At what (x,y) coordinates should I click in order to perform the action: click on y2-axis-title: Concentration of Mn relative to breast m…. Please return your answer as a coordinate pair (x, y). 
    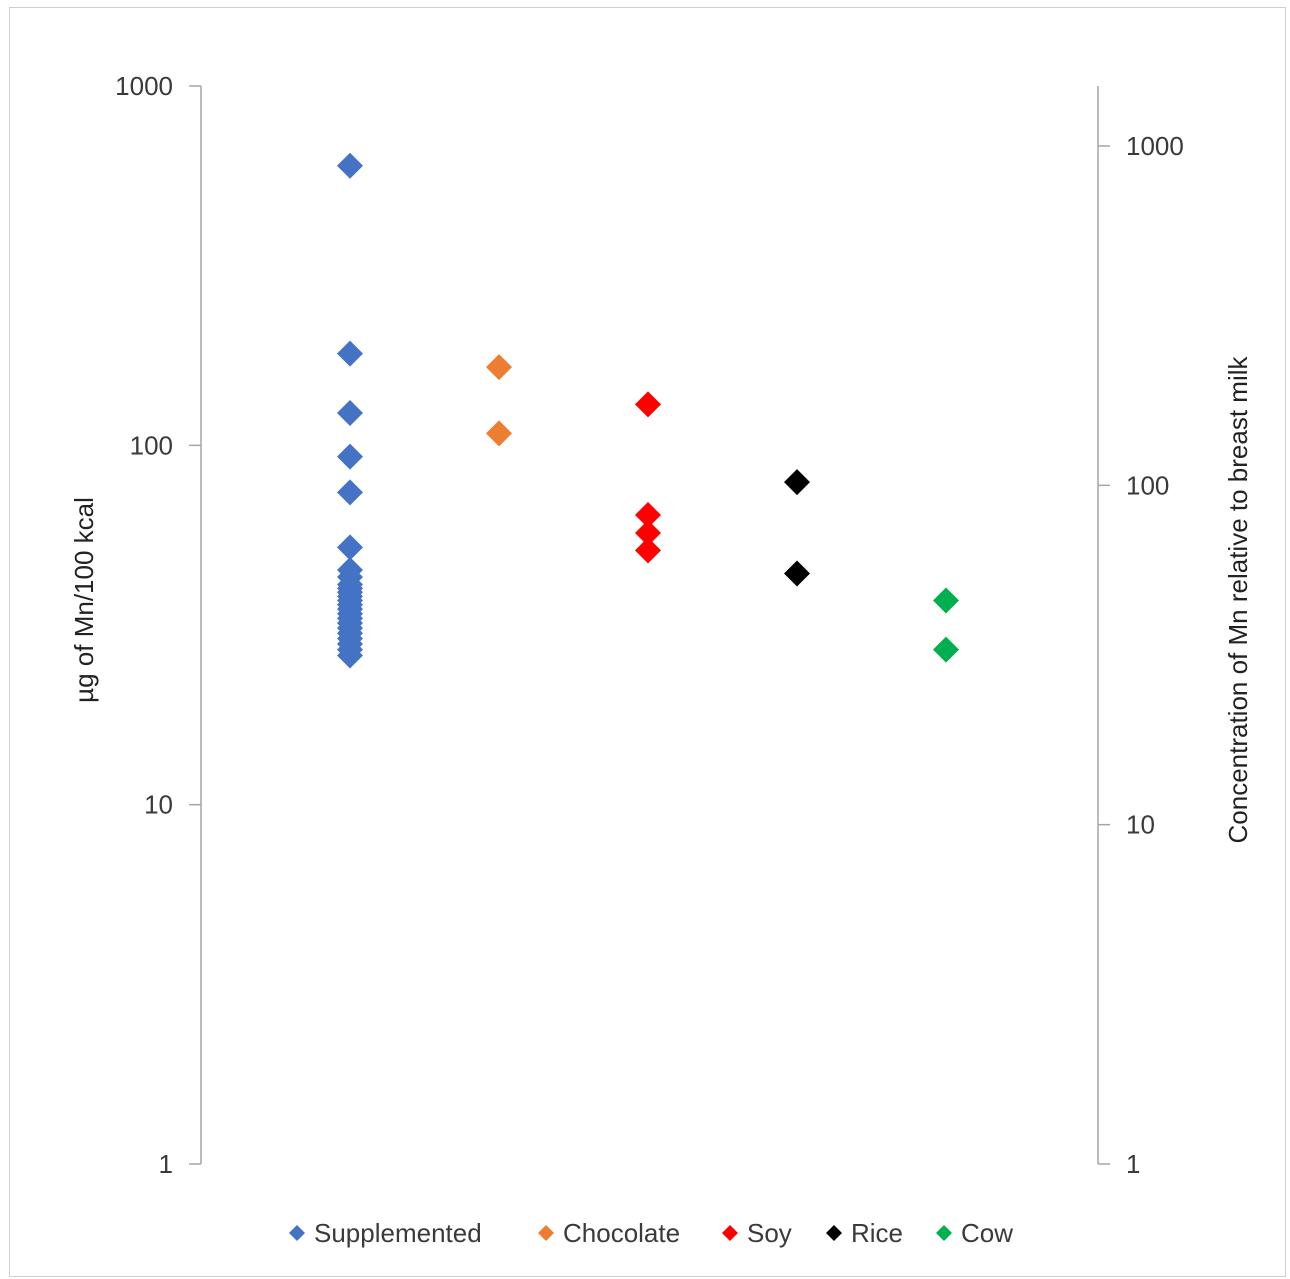
    Looking at the image, I should click on (1238, 600).